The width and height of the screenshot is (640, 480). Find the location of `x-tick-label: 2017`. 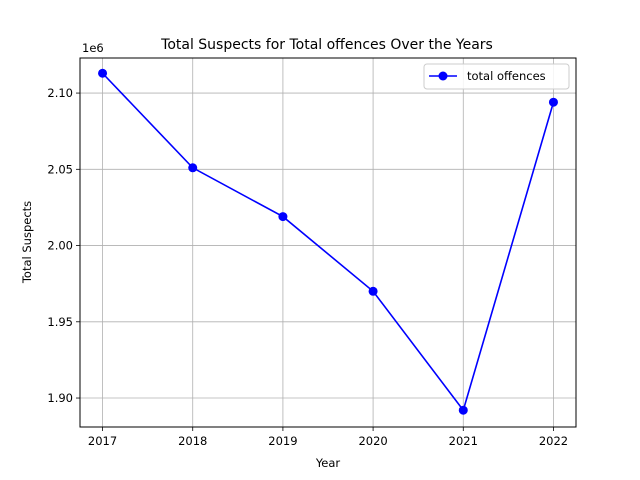

x-tick-label: 2017 is located at coordinates (102, 441).